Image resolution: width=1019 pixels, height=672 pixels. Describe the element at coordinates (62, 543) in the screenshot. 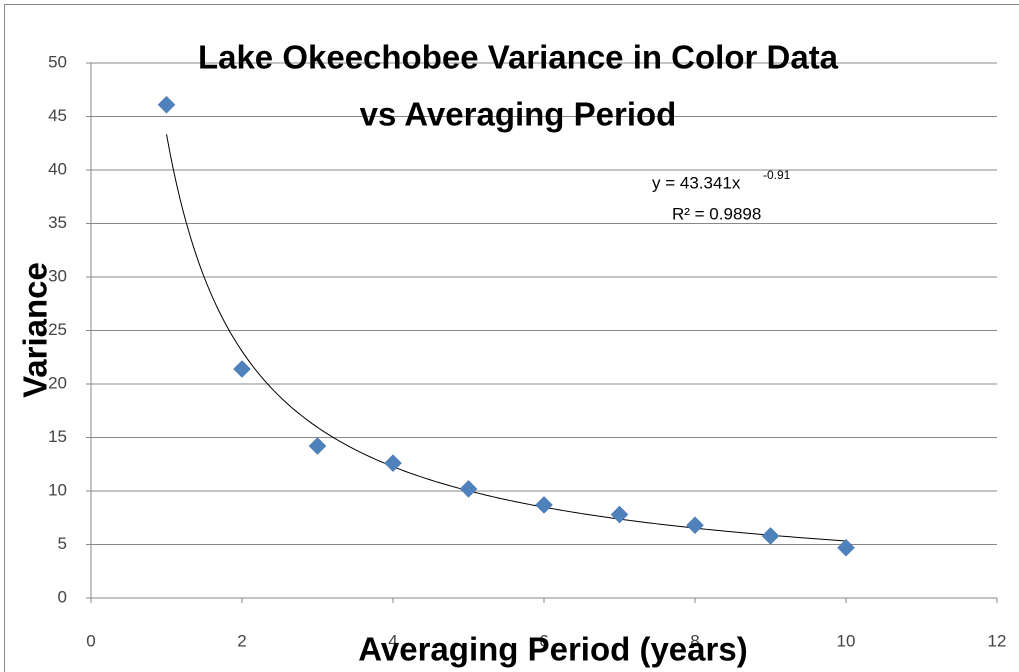

I see `y-tick-label: 5` at that location.